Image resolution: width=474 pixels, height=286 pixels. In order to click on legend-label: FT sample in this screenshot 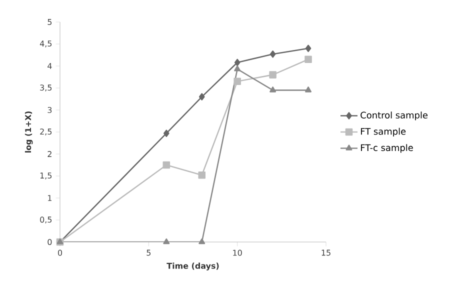, I will do `click(383, 132)`.